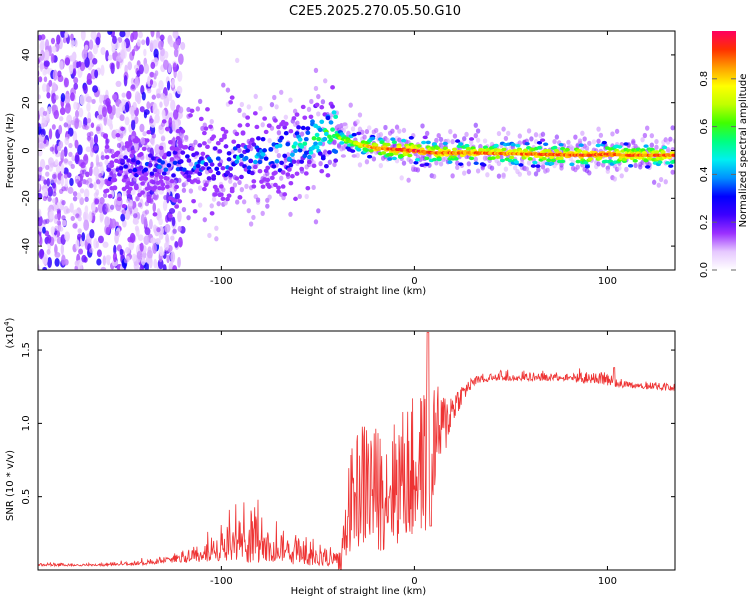 The image size is (750, 600). What do you see at coordinates (26, 350) in the screenshot?
I see `snr-y-tick-label: 1.5` at bounding box center [26, 350].